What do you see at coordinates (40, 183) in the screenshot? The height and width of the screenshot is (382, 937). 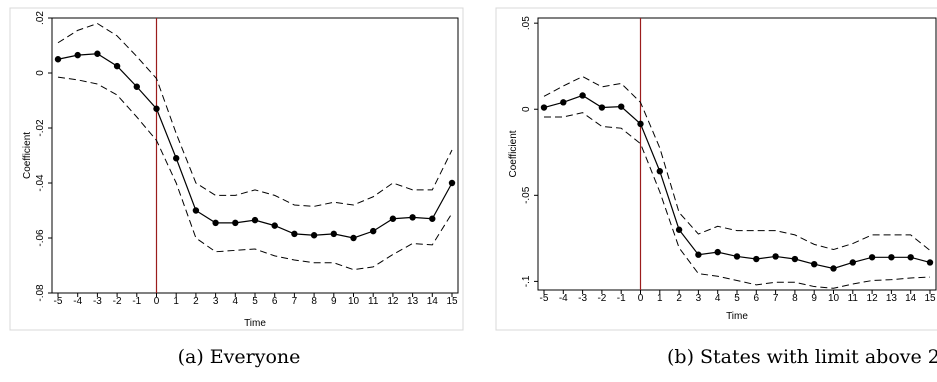 I see `y-tick-label: -.04` at bounding box center [40, 183].